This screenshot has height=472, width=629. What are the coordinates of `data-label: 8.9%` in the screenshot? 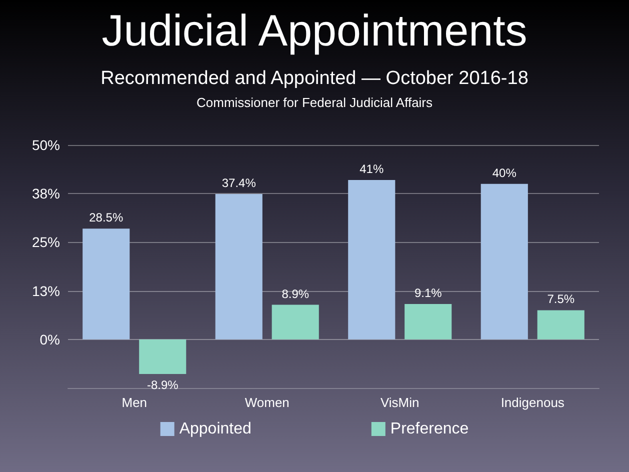 It's located at (296, 293).